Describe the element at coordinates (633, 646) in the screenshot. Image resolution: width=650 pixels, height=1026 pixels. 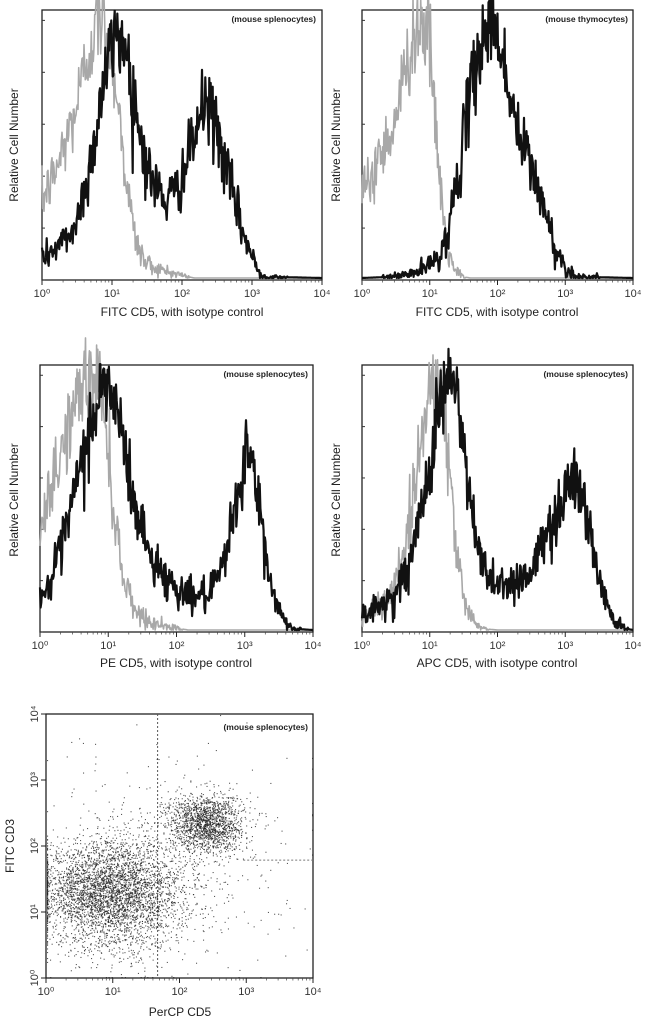
I see `x-tick-label: 10⁴` at that location.